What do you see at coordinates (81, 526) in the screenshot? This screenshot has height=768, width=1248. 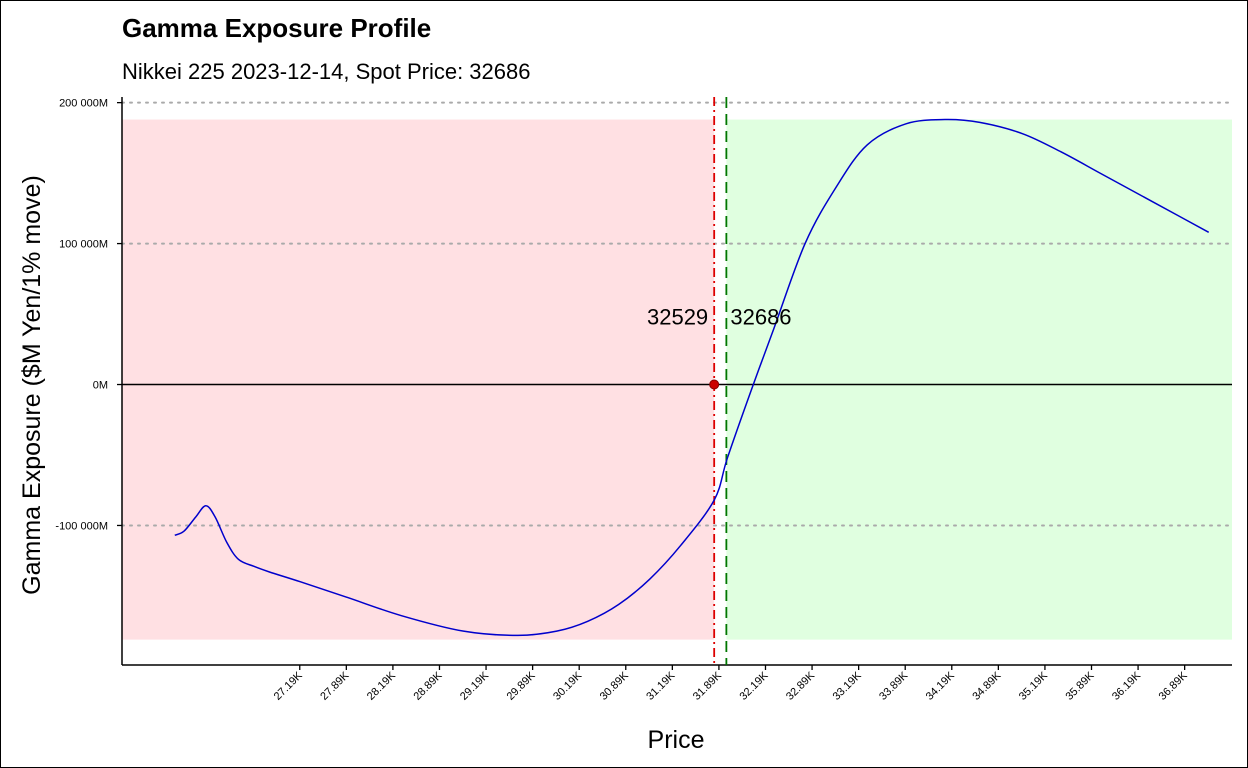 I see `y-tick-label: -100 000M` at bounding box center [81, 526].